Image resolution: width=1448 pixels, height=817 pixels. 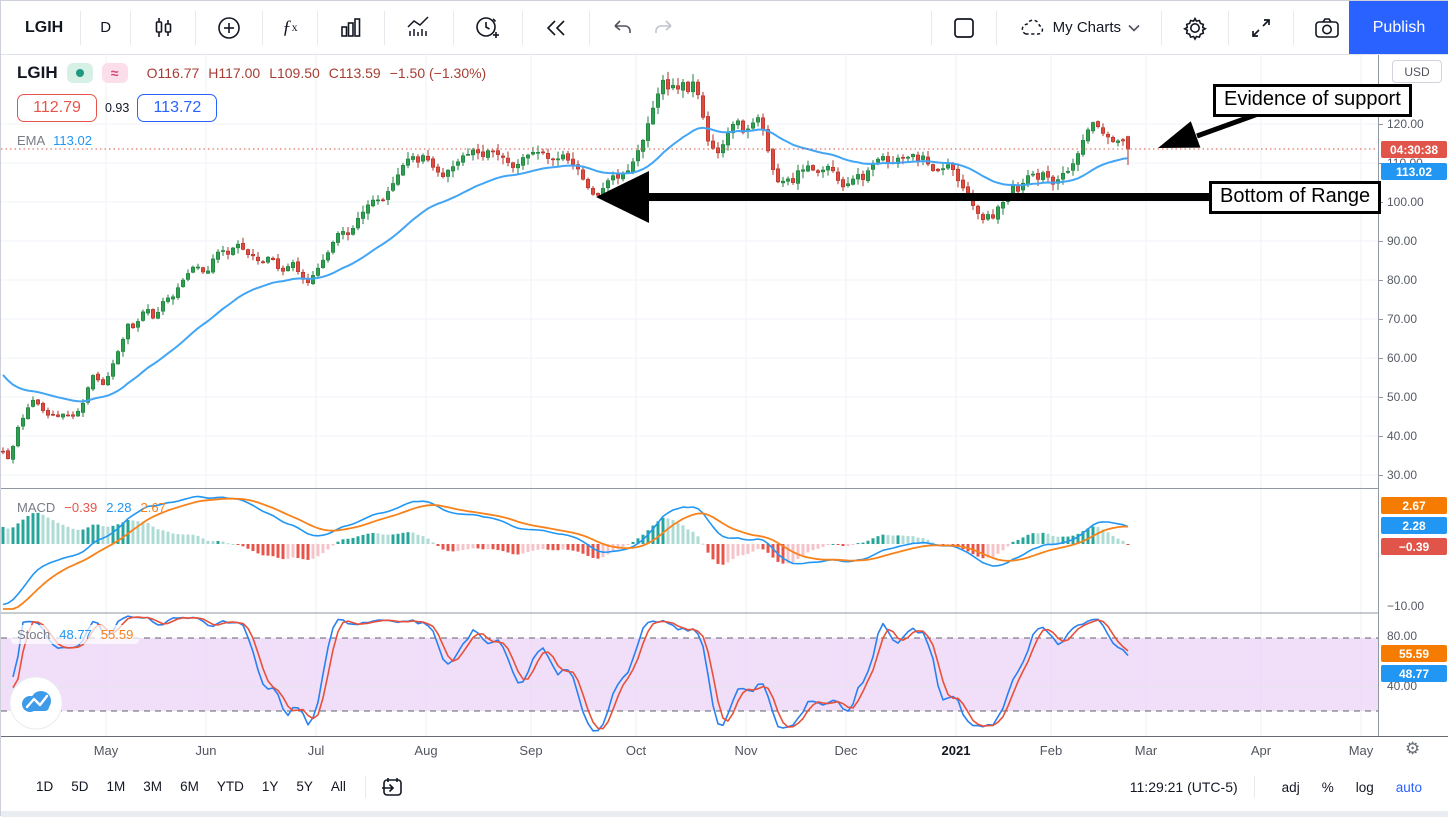 What do you see at coordinates (1364, 787) in the screenshot?
I see `log-toggle: log` at bounding box center [1364, 787].